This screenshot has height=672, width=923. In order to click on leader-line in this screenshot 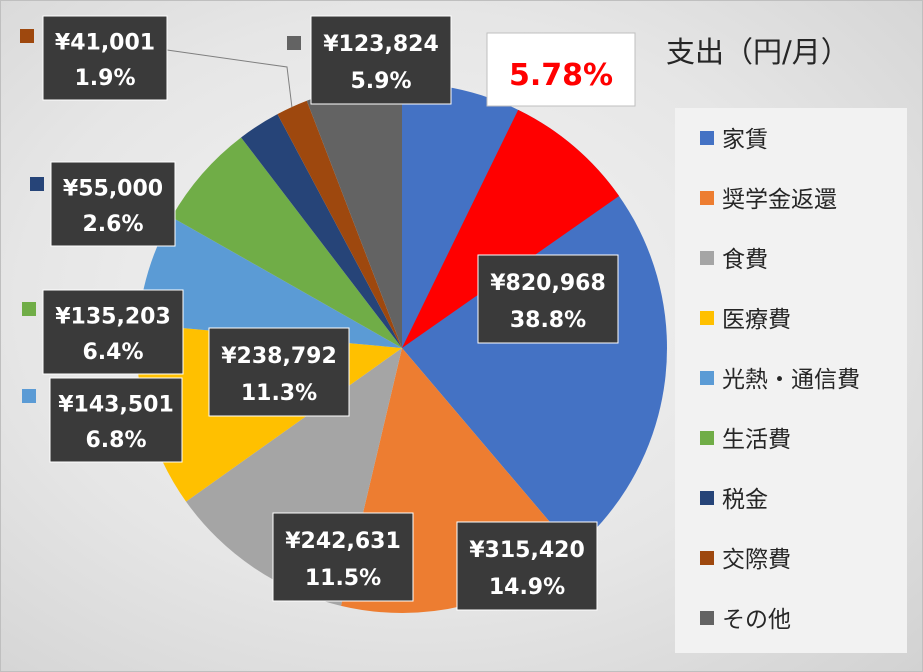, I will do `click(229, 78)`.